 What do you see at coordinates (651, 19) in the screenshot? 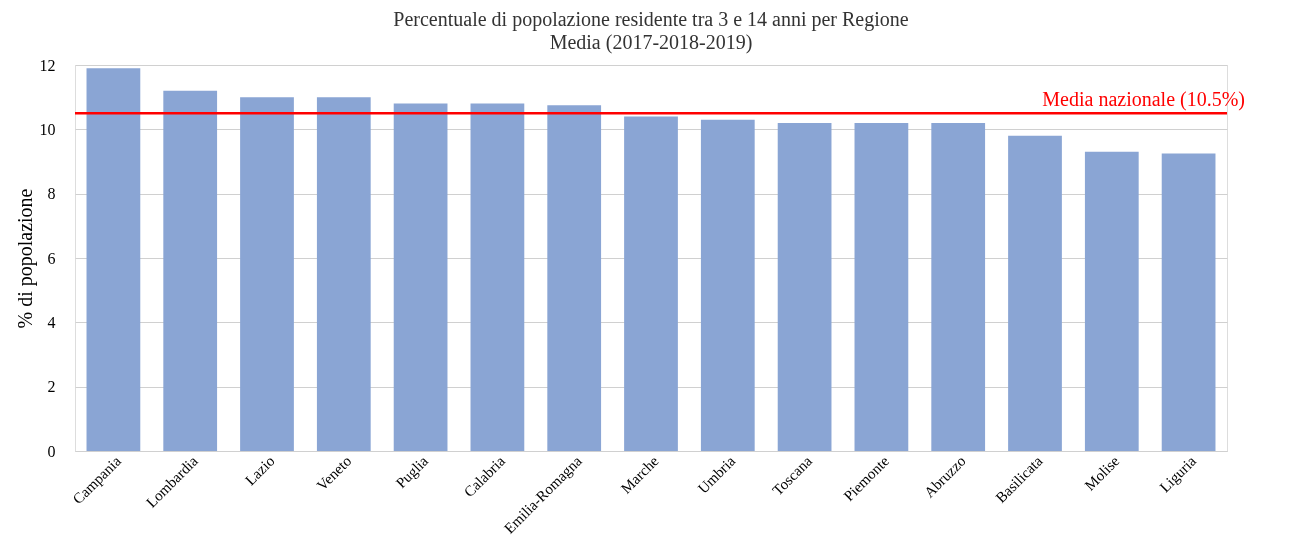
I see `chart-title: Percentuale di popolazione residente tra 3 e 14 anni per Regione` at bounding box center [651, 19].